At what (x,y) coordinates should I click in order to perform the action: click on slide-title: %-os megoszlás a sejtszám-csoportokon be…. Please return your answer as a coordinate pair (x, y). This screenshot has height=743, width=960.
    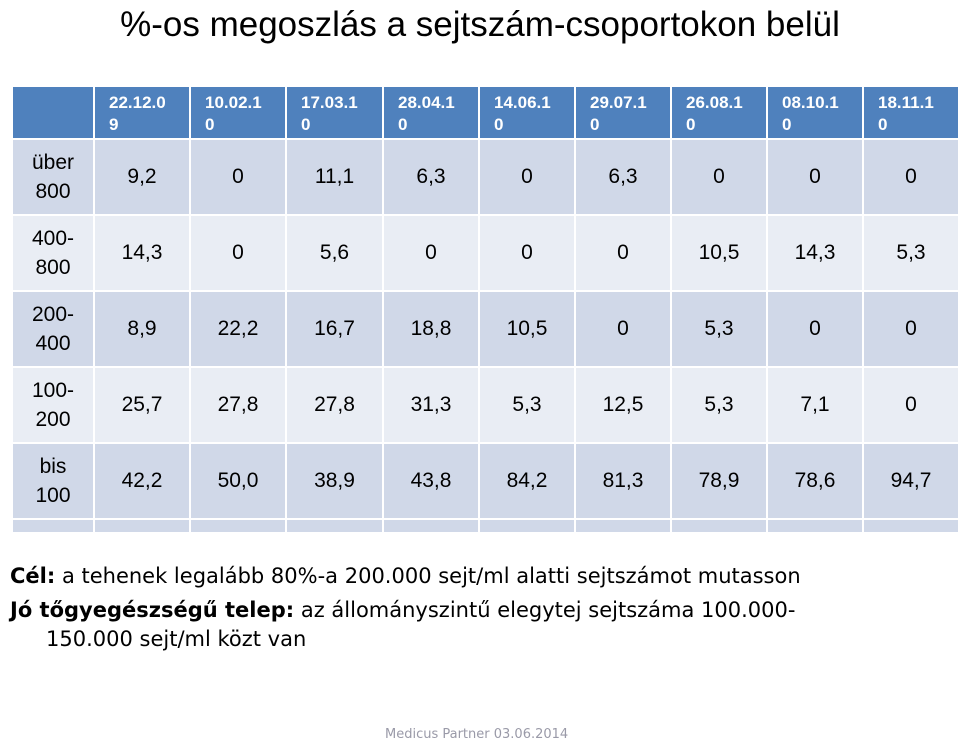
    Looking at the image, I should click on (480, 24).